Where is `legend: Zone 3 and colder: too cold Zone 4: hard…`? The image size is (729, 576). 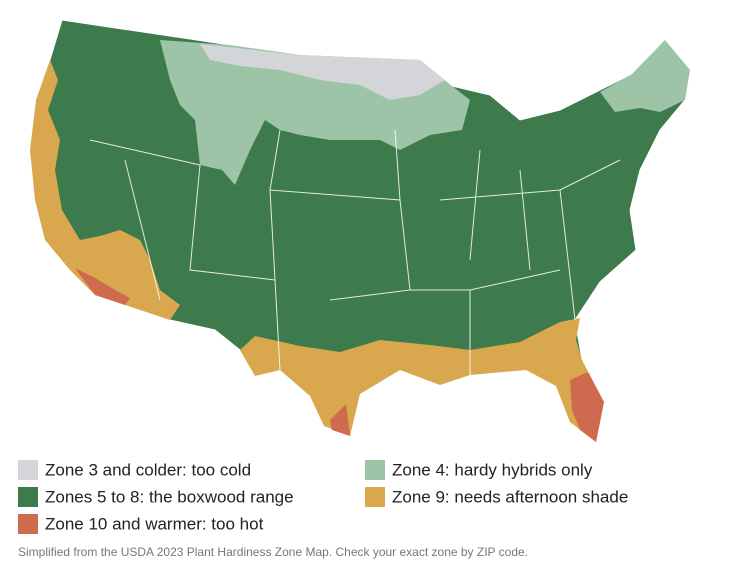
legend: Zone 3 and colder: too cold Zone 4: hard… is located at coordinates (323, 497).